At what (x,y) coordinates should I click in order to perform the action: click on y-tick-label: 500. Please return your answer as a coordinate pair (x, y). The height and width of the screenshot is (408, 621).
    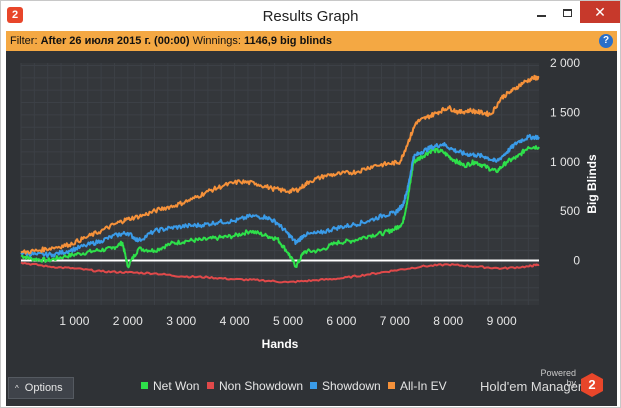
    Looking at the image, I should click on (570, 211).